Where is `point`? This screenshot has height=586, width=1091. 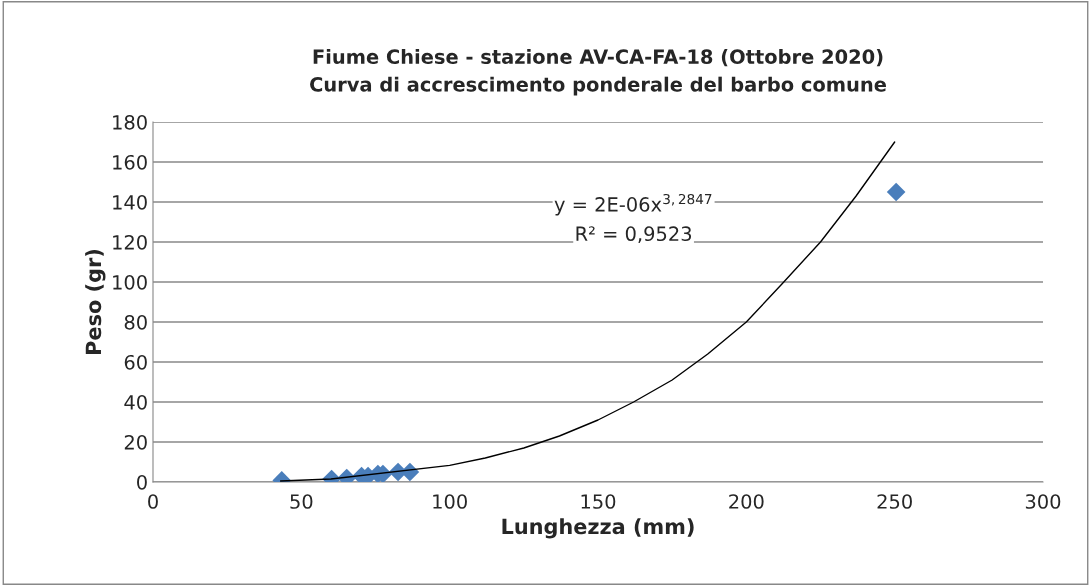 point is located at coordinates (896, 192).